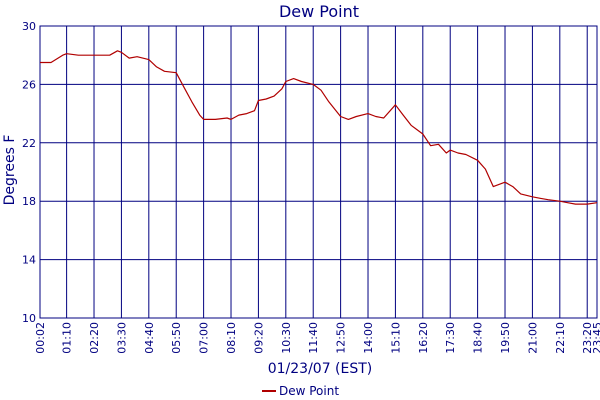 Image resolution: width=600 pixels, height=400 pixels. What do you see at coordinates (595, 338) in the screenshot?
I see `x-tick-label: 23:45` at bounding box center [595, 338].